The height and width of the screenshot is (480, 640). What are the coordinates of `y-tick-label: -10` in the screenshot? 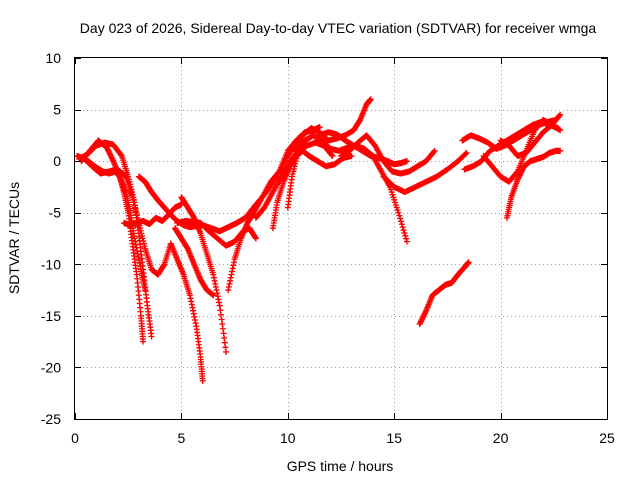 It's located at (51, 264).